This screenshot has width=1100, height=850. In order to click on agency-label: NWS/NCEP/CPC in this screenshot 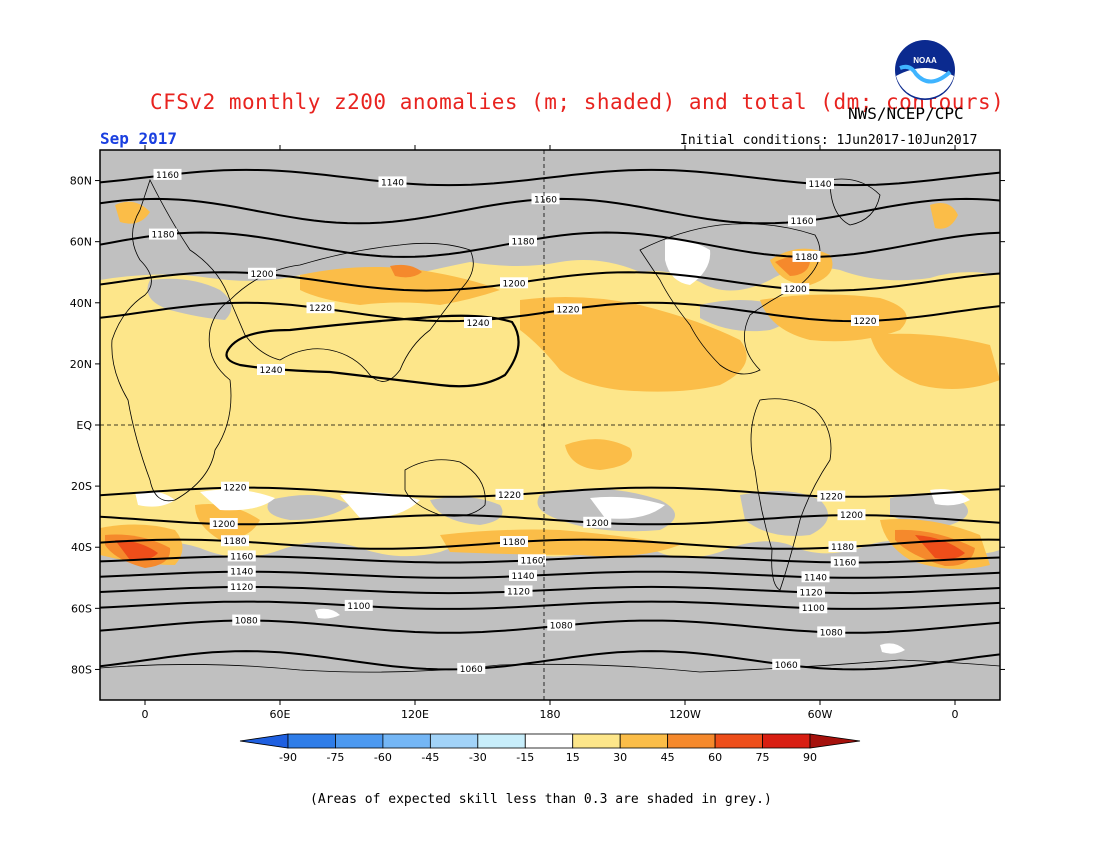, I will do `click(906, 113)`.